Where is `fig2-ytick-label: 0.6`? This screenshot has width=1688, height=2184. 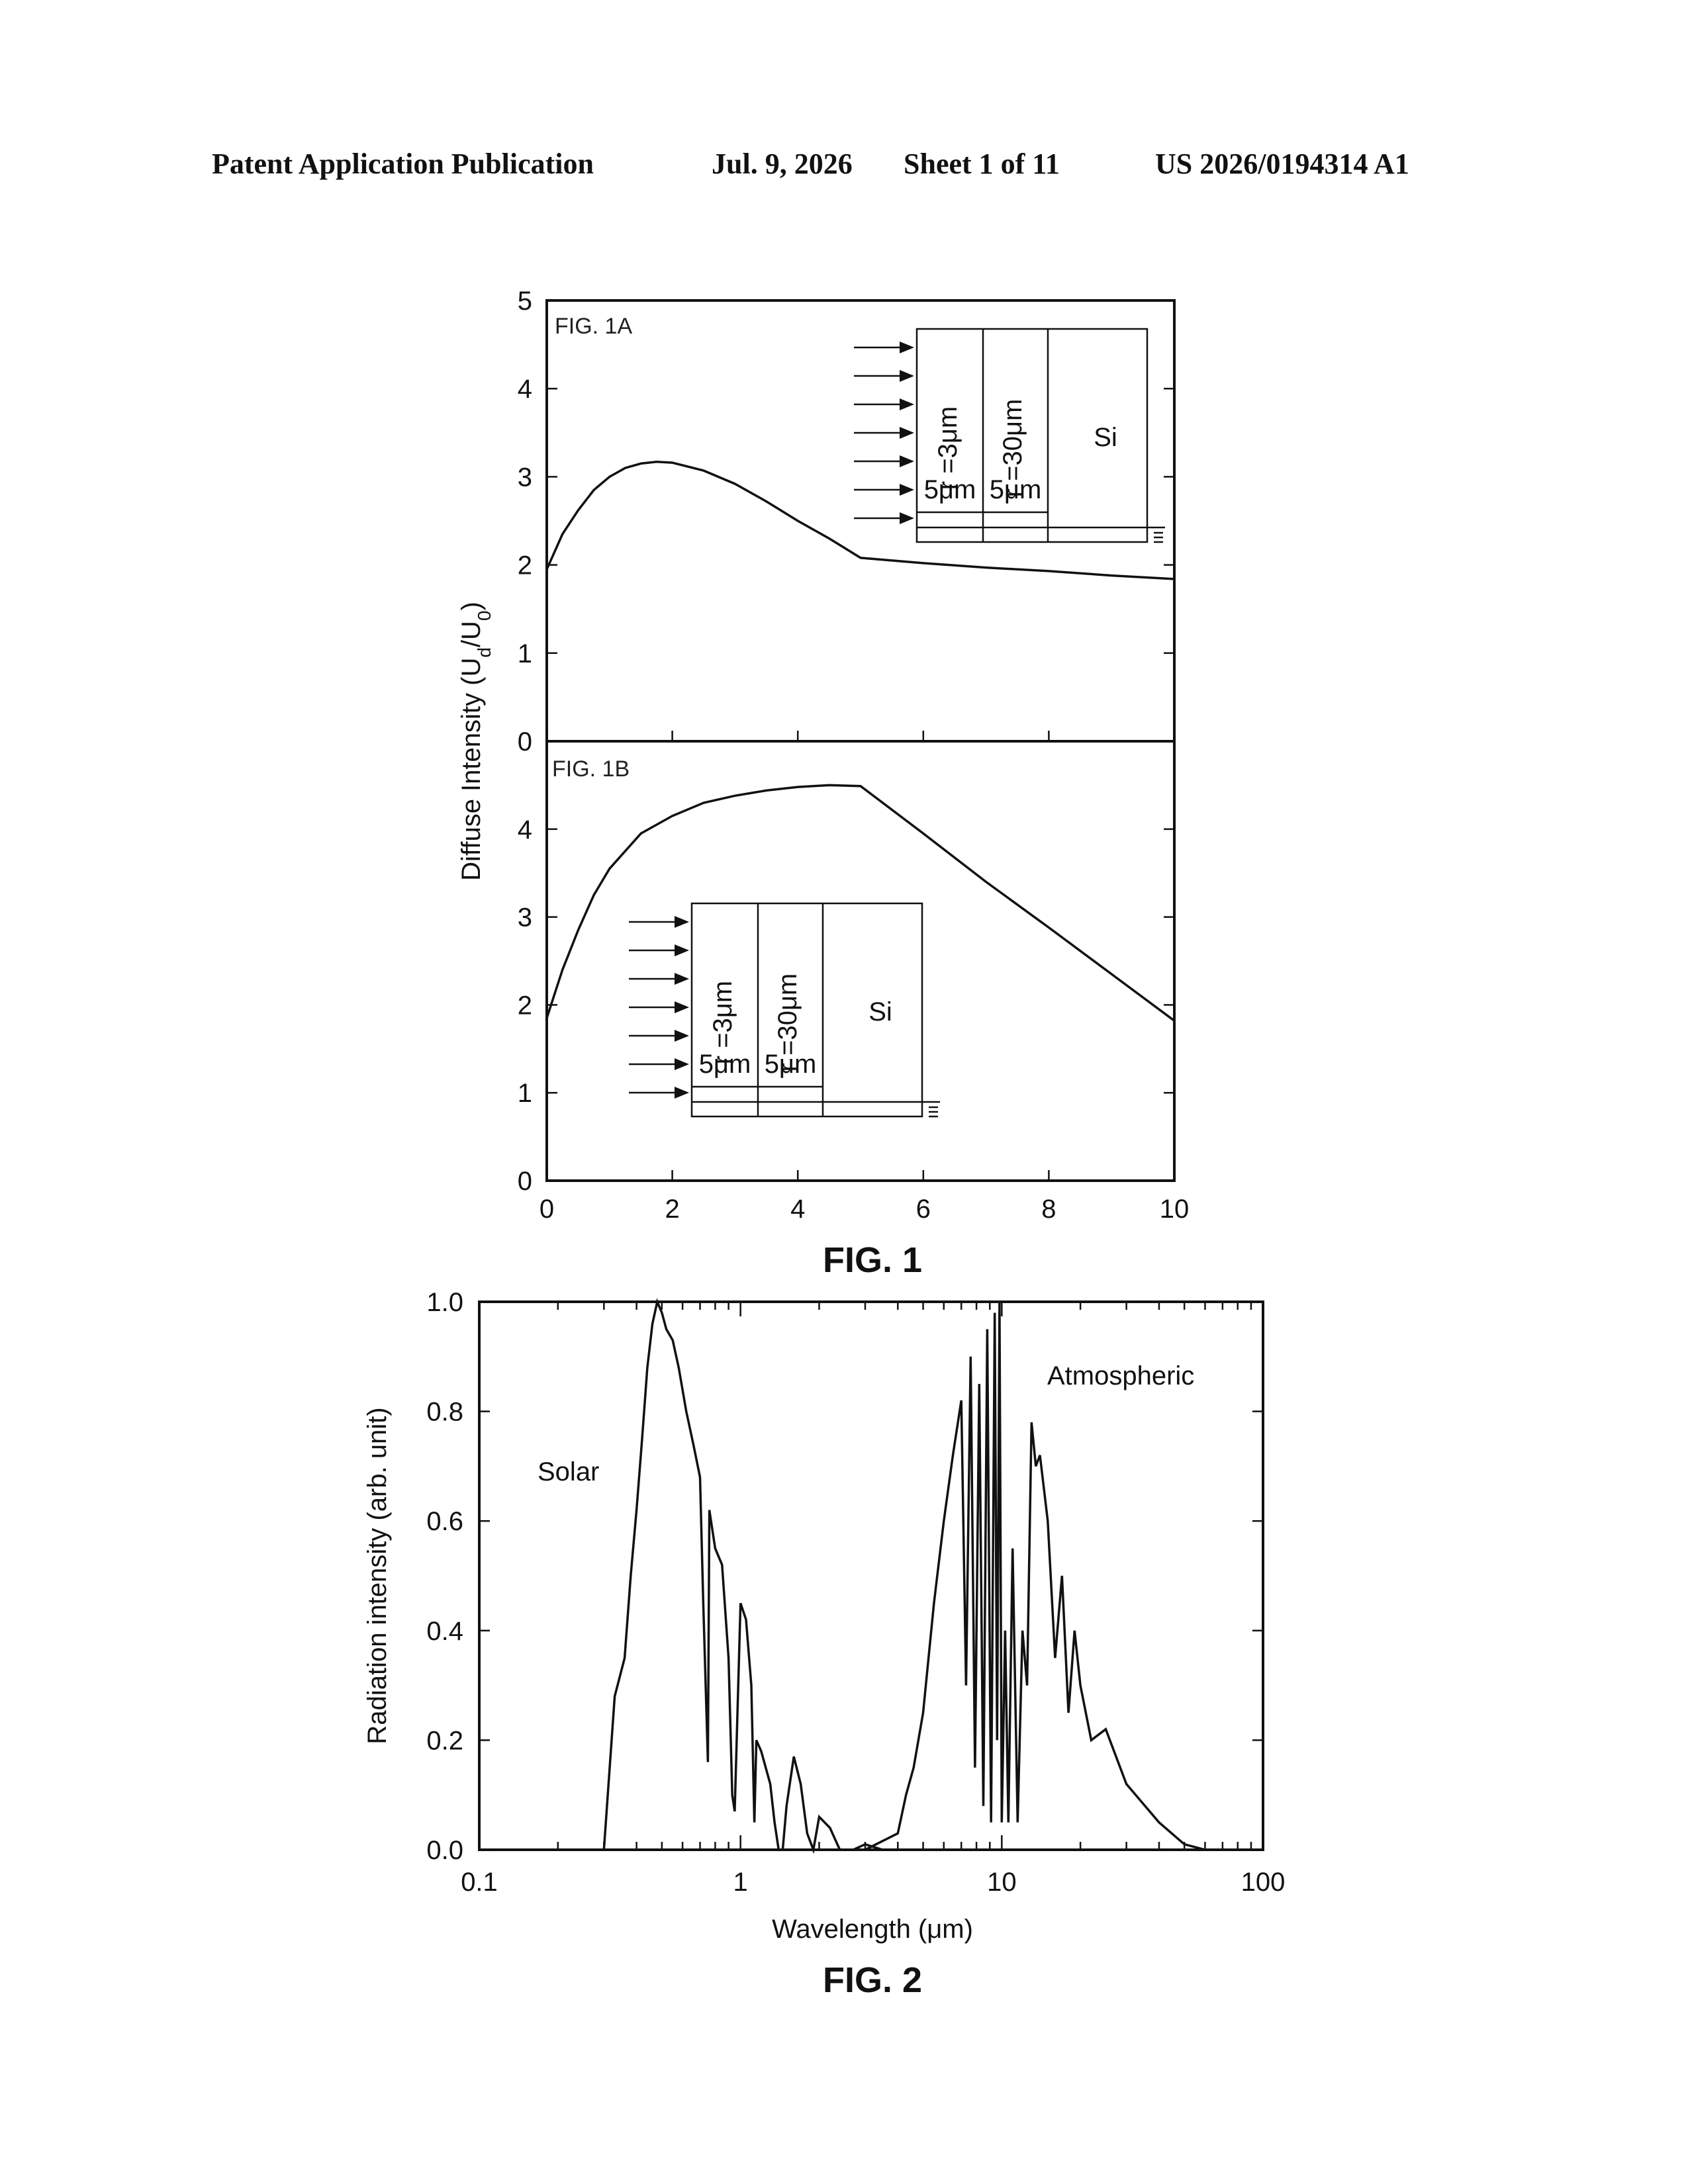
fig2-ytick-label: 0.6 is located at coordinates (444, 1521).